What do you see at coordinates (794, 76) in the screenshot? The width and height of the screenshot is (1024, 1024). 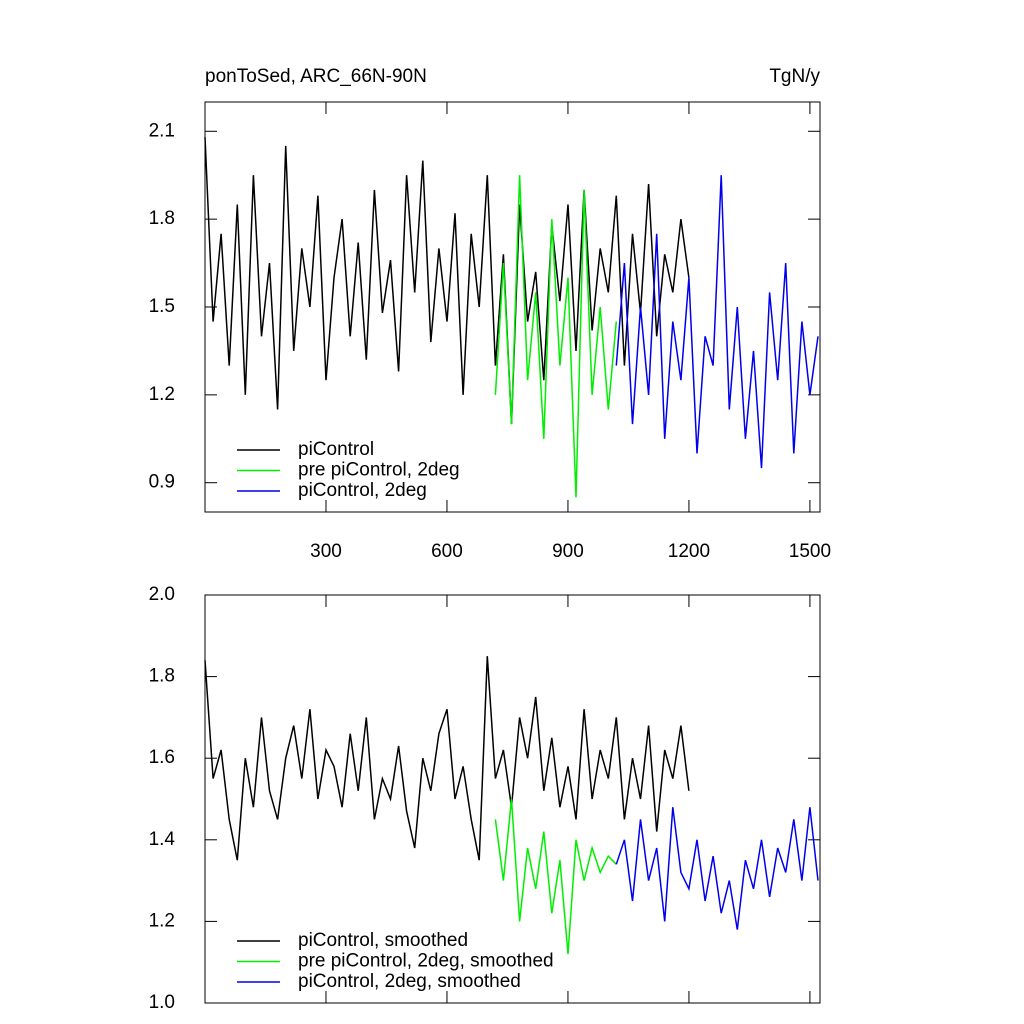 I see `units-label: TgN/y` at bounding box center [794, 76].